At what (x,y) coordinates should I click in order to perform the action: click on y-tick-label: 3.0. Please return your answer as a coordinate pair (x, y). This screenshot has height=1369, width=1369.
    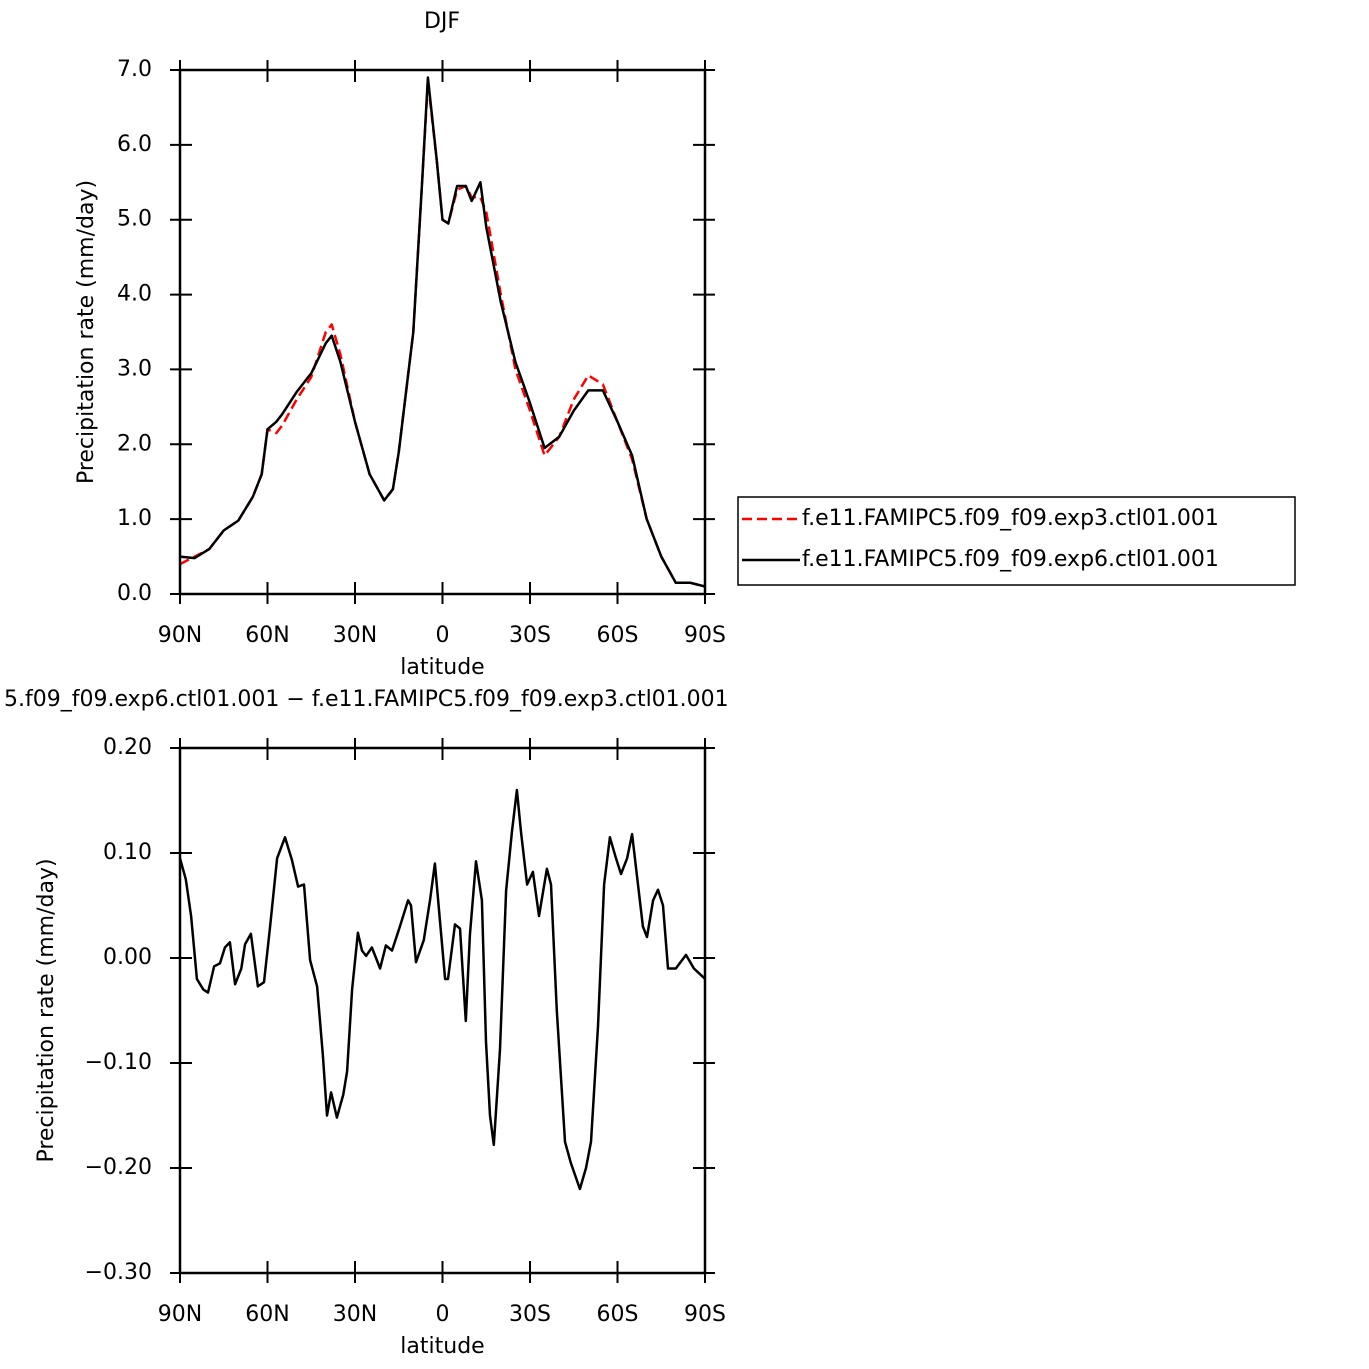
    Looking at the image, I should click on (134, 368).